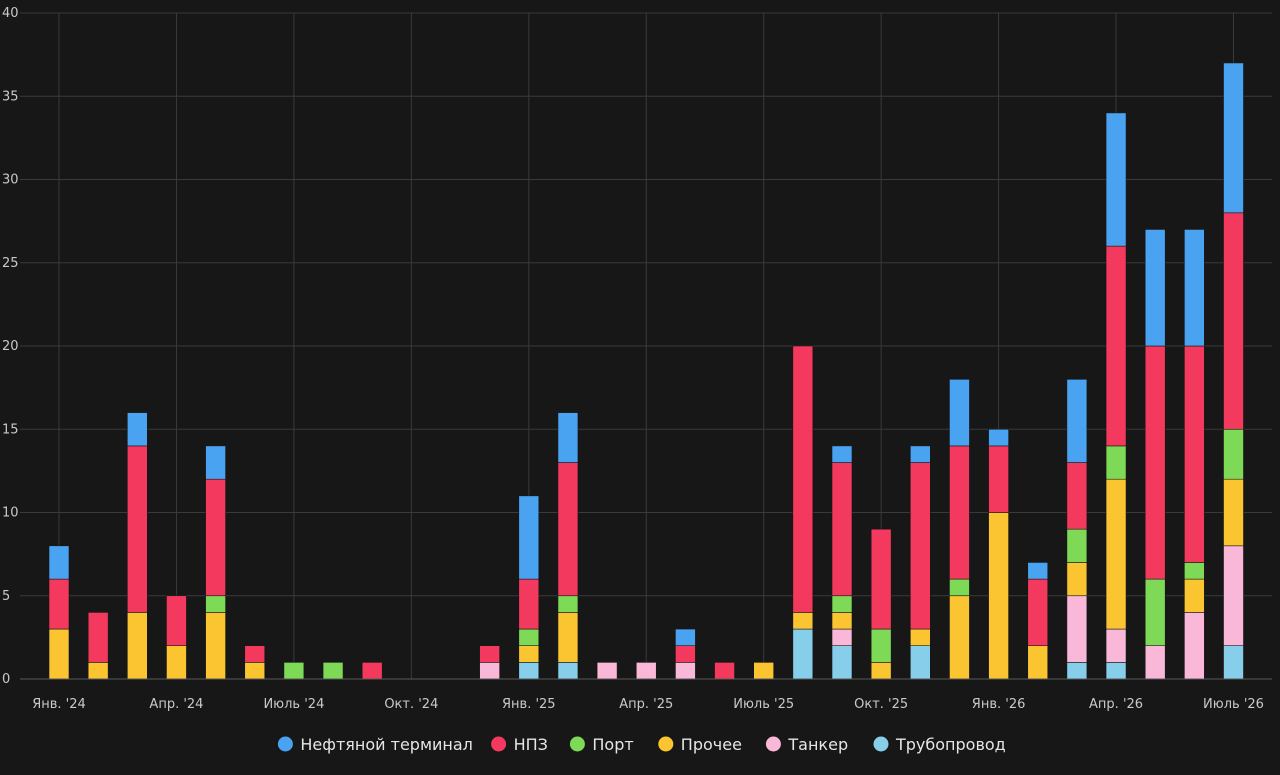 This screenshot has height=775, width=1280. Describe the element at coordinates (255, 654) in the screenshot. I see `bar-segment: 2024-06 — НПЗ: 1` at that location.